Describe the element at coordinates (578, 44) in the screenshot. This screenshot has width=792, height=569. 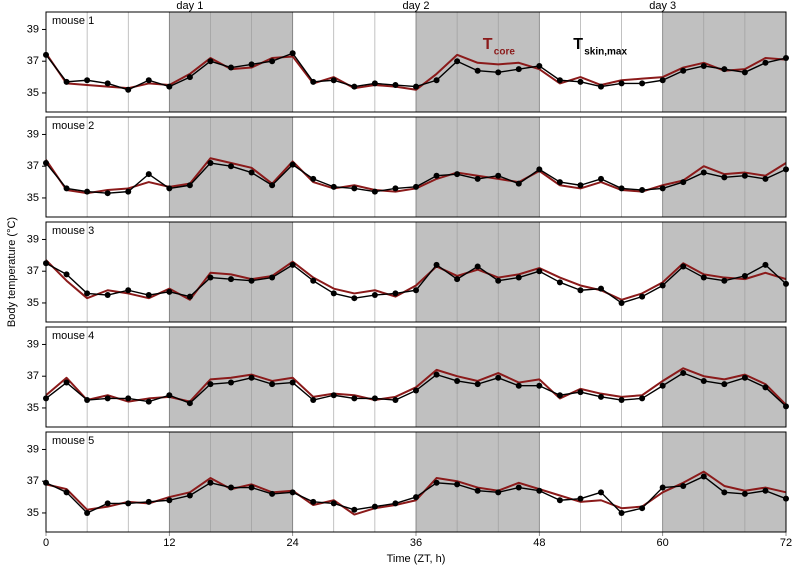
I see `legend-label: T` at that location.